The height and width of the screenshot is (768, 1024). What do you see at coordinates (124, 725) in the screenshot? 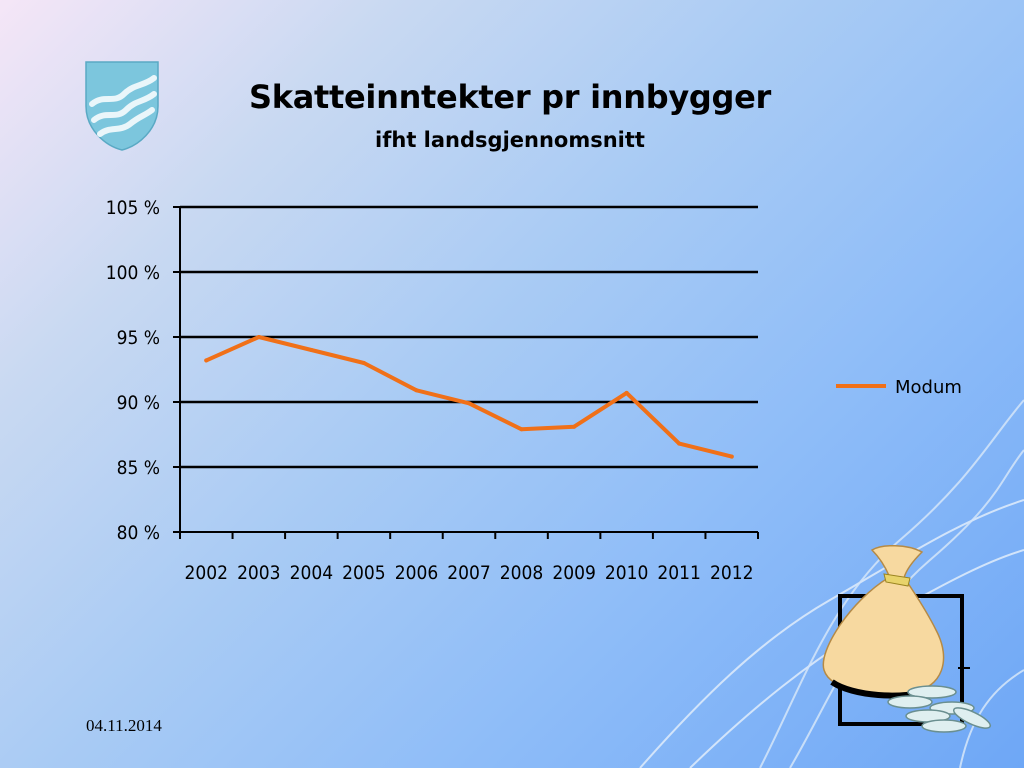
I see `slide-date: 04.11.2014` at bounding box center [124, 725].